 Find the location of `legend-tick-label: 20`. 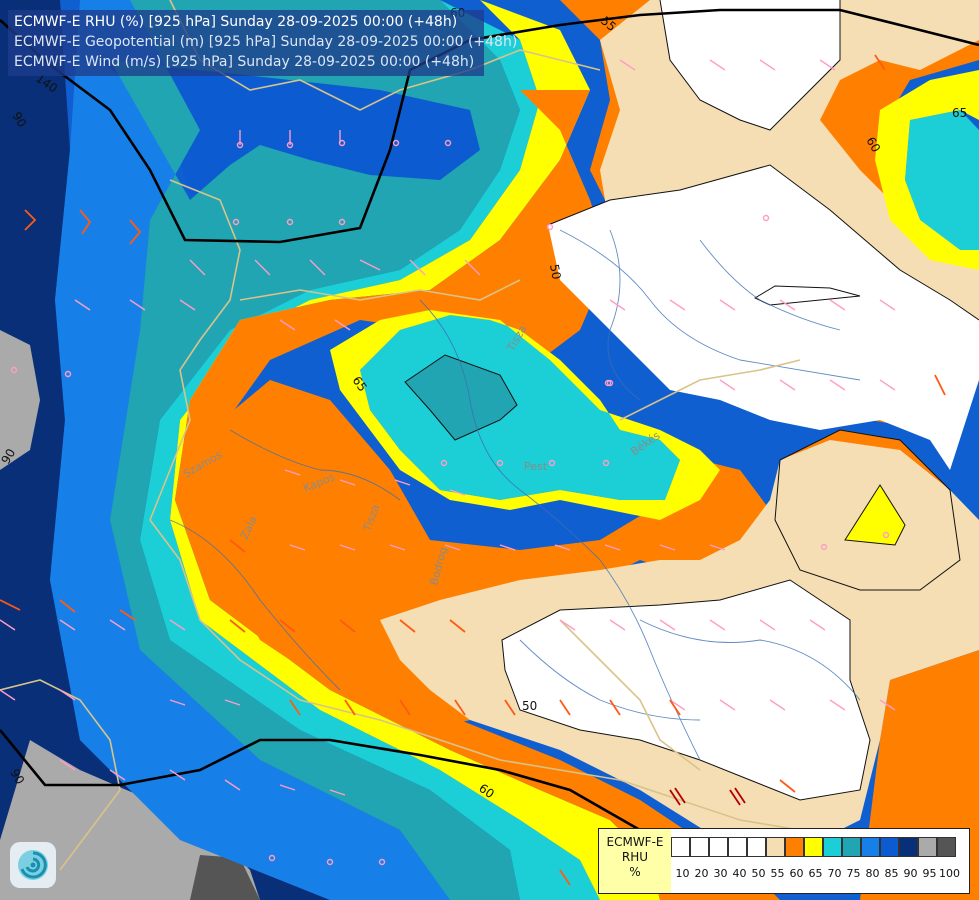

legend-tick-label: 20 is located at coordinates (701, 873).